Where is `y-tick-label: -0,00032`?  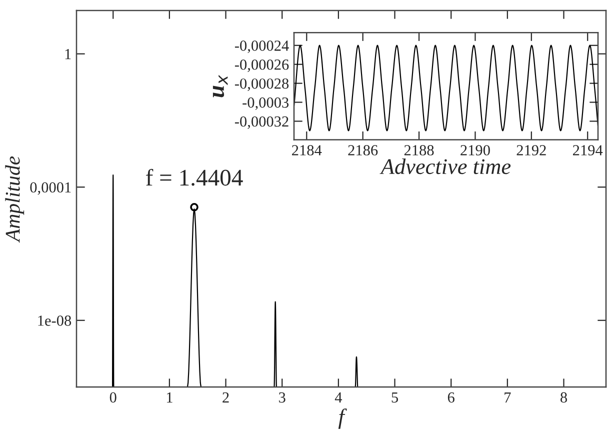
y-tick-label: -0,00032 is located at coordinates (261, 122).